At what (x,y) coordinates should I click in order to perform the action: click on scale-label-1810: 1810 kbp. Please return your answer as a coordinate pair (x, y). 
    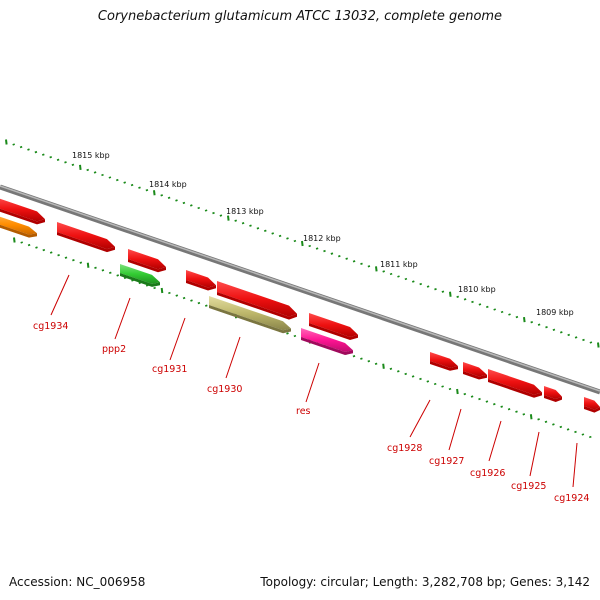
    Looking at the image, I should click on (477, 289).